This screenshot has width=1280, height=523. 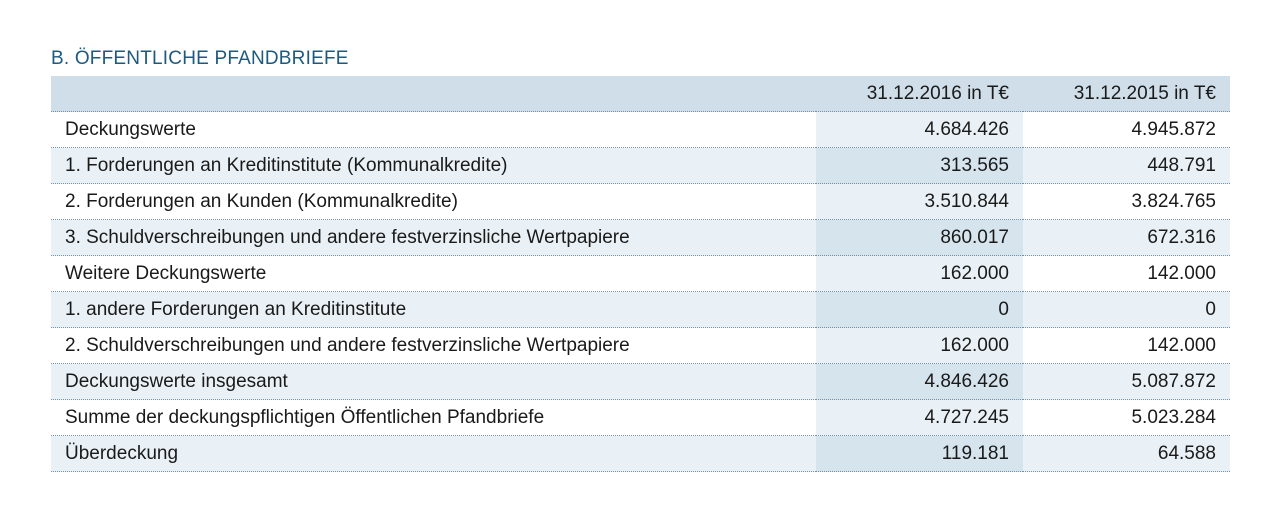 What do you see at coordinates (1126, 381) in the screenshot?
I see `value-2015: 5.087.872` at bounding box center [1126, 381].